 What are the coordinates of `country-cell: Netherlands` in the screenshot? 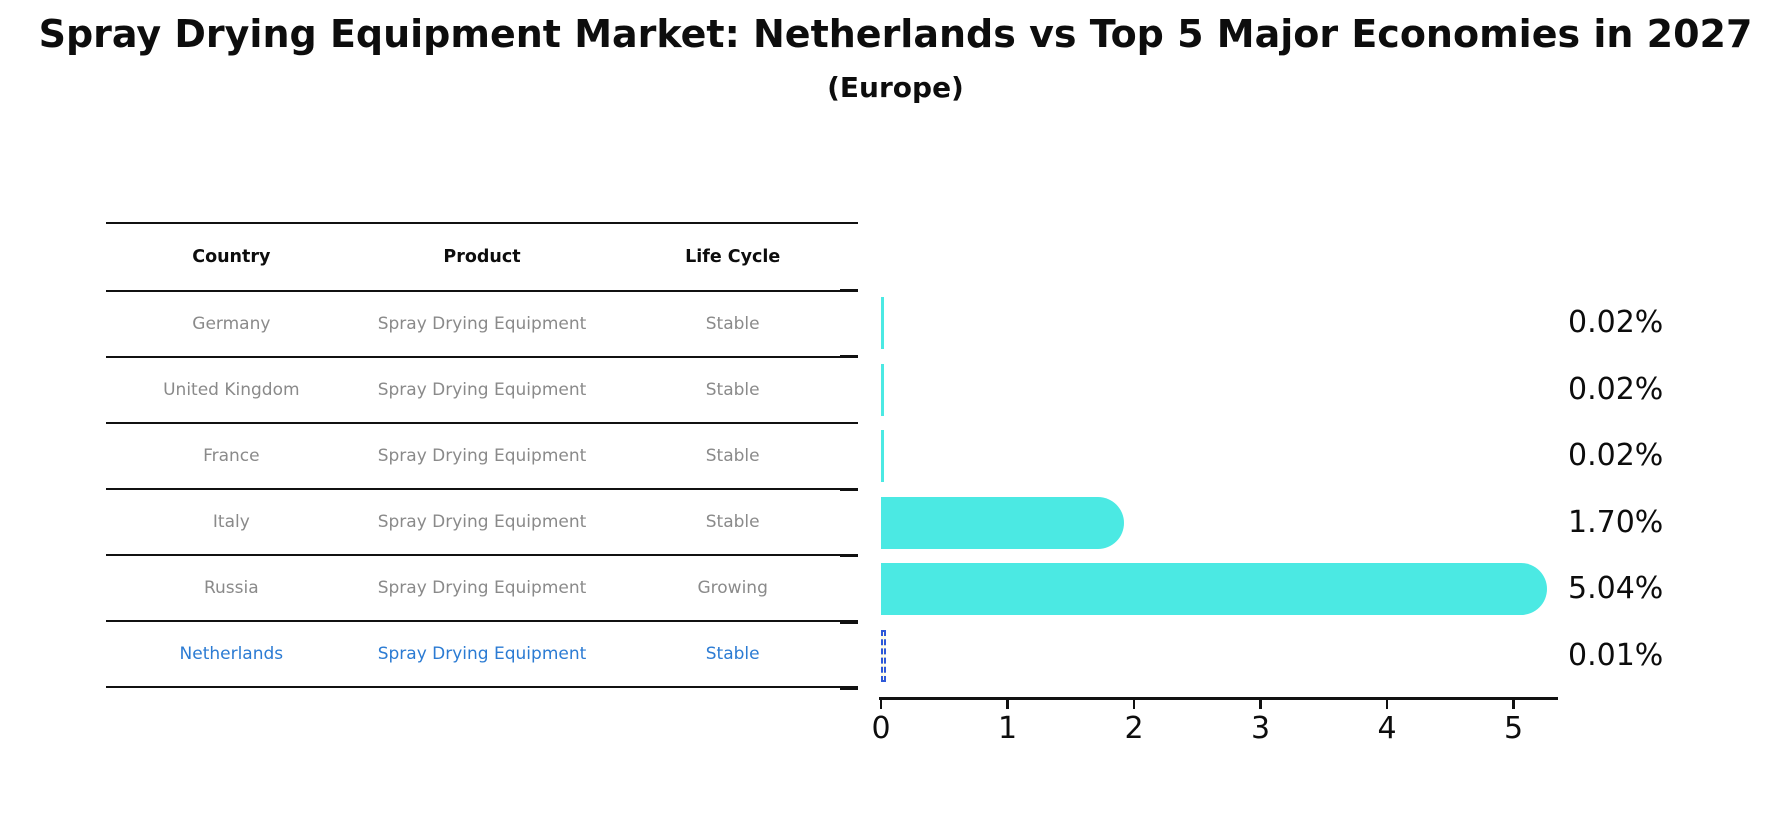 It's located at (231, 653).